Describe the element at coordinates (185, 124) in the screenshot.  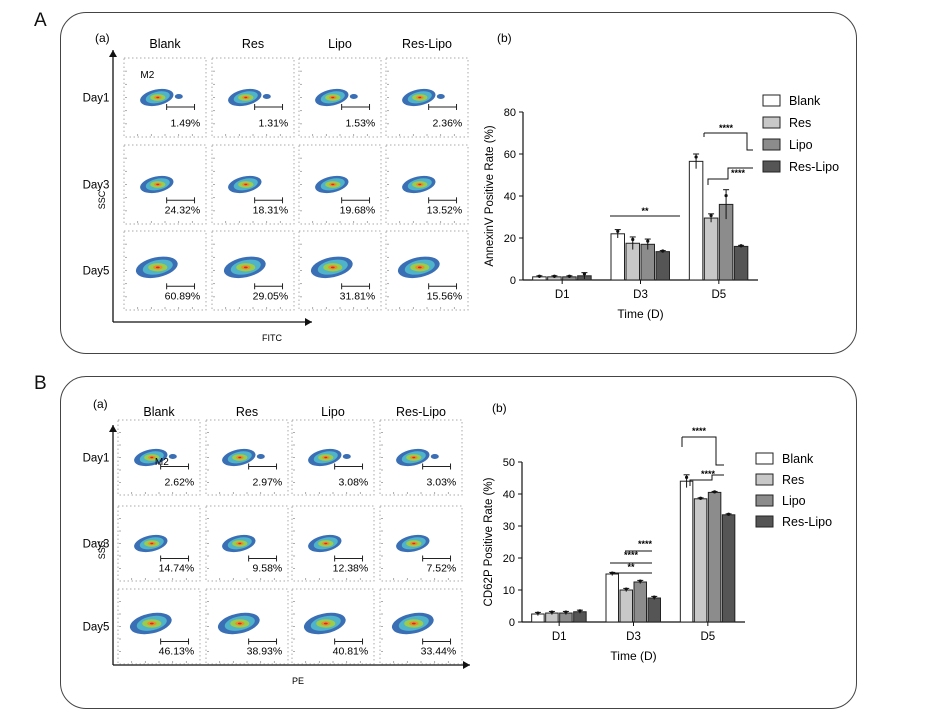
I see `percent-label: 1.49%` at that location.